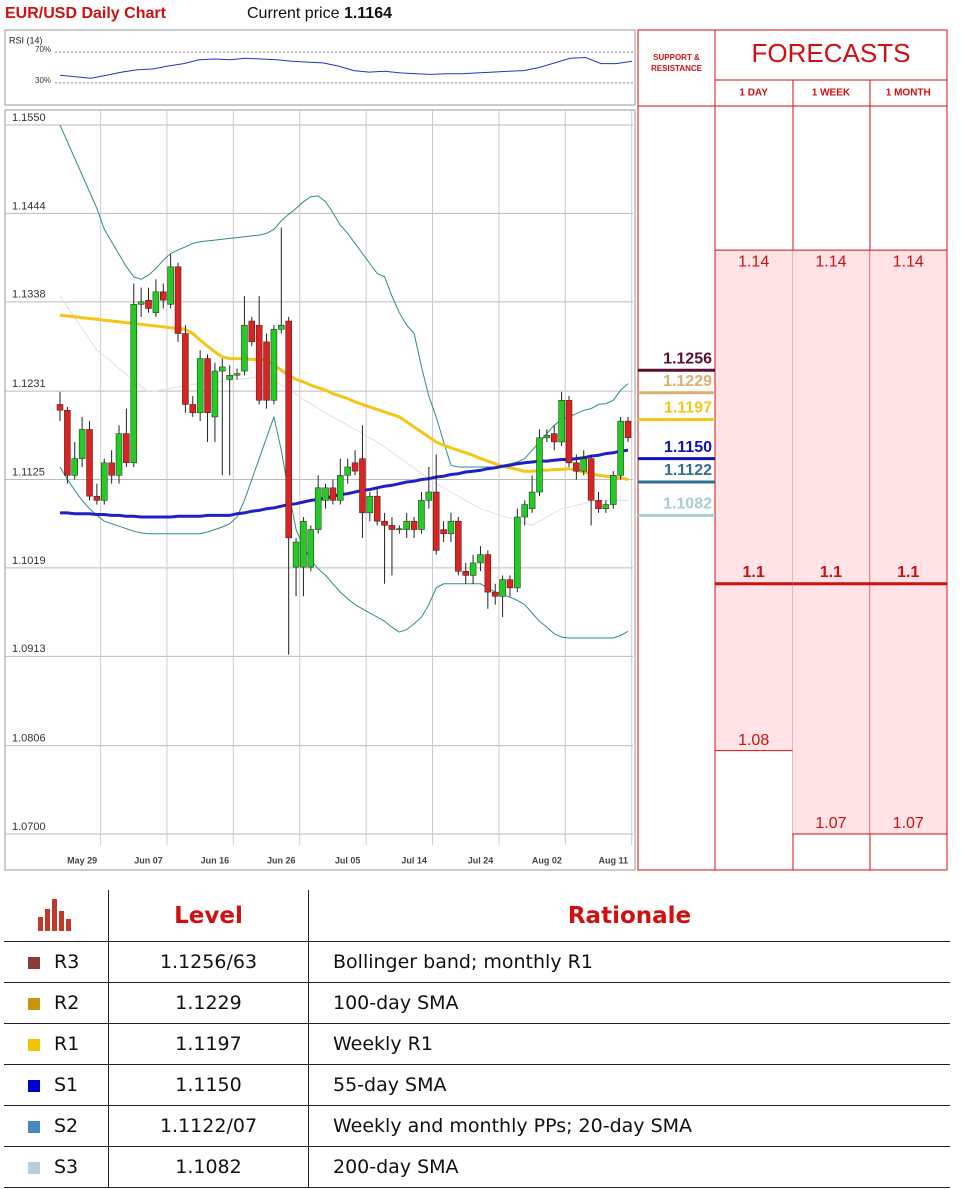  I want to click on rationale: 100-day SMA, so click(629, 1003).